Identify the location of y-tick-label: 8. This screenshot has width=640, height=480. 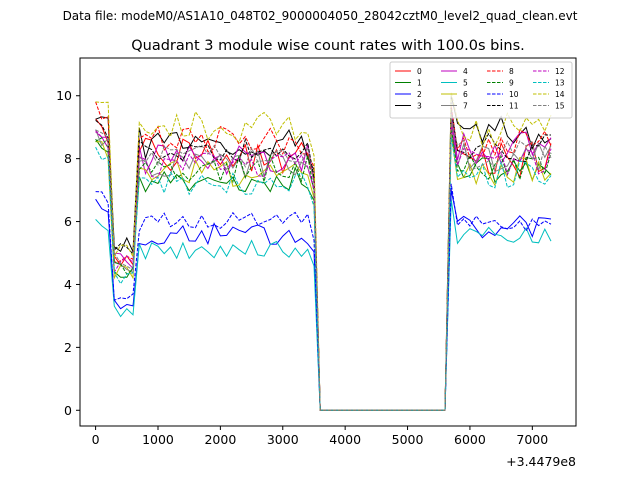
(68, 158).